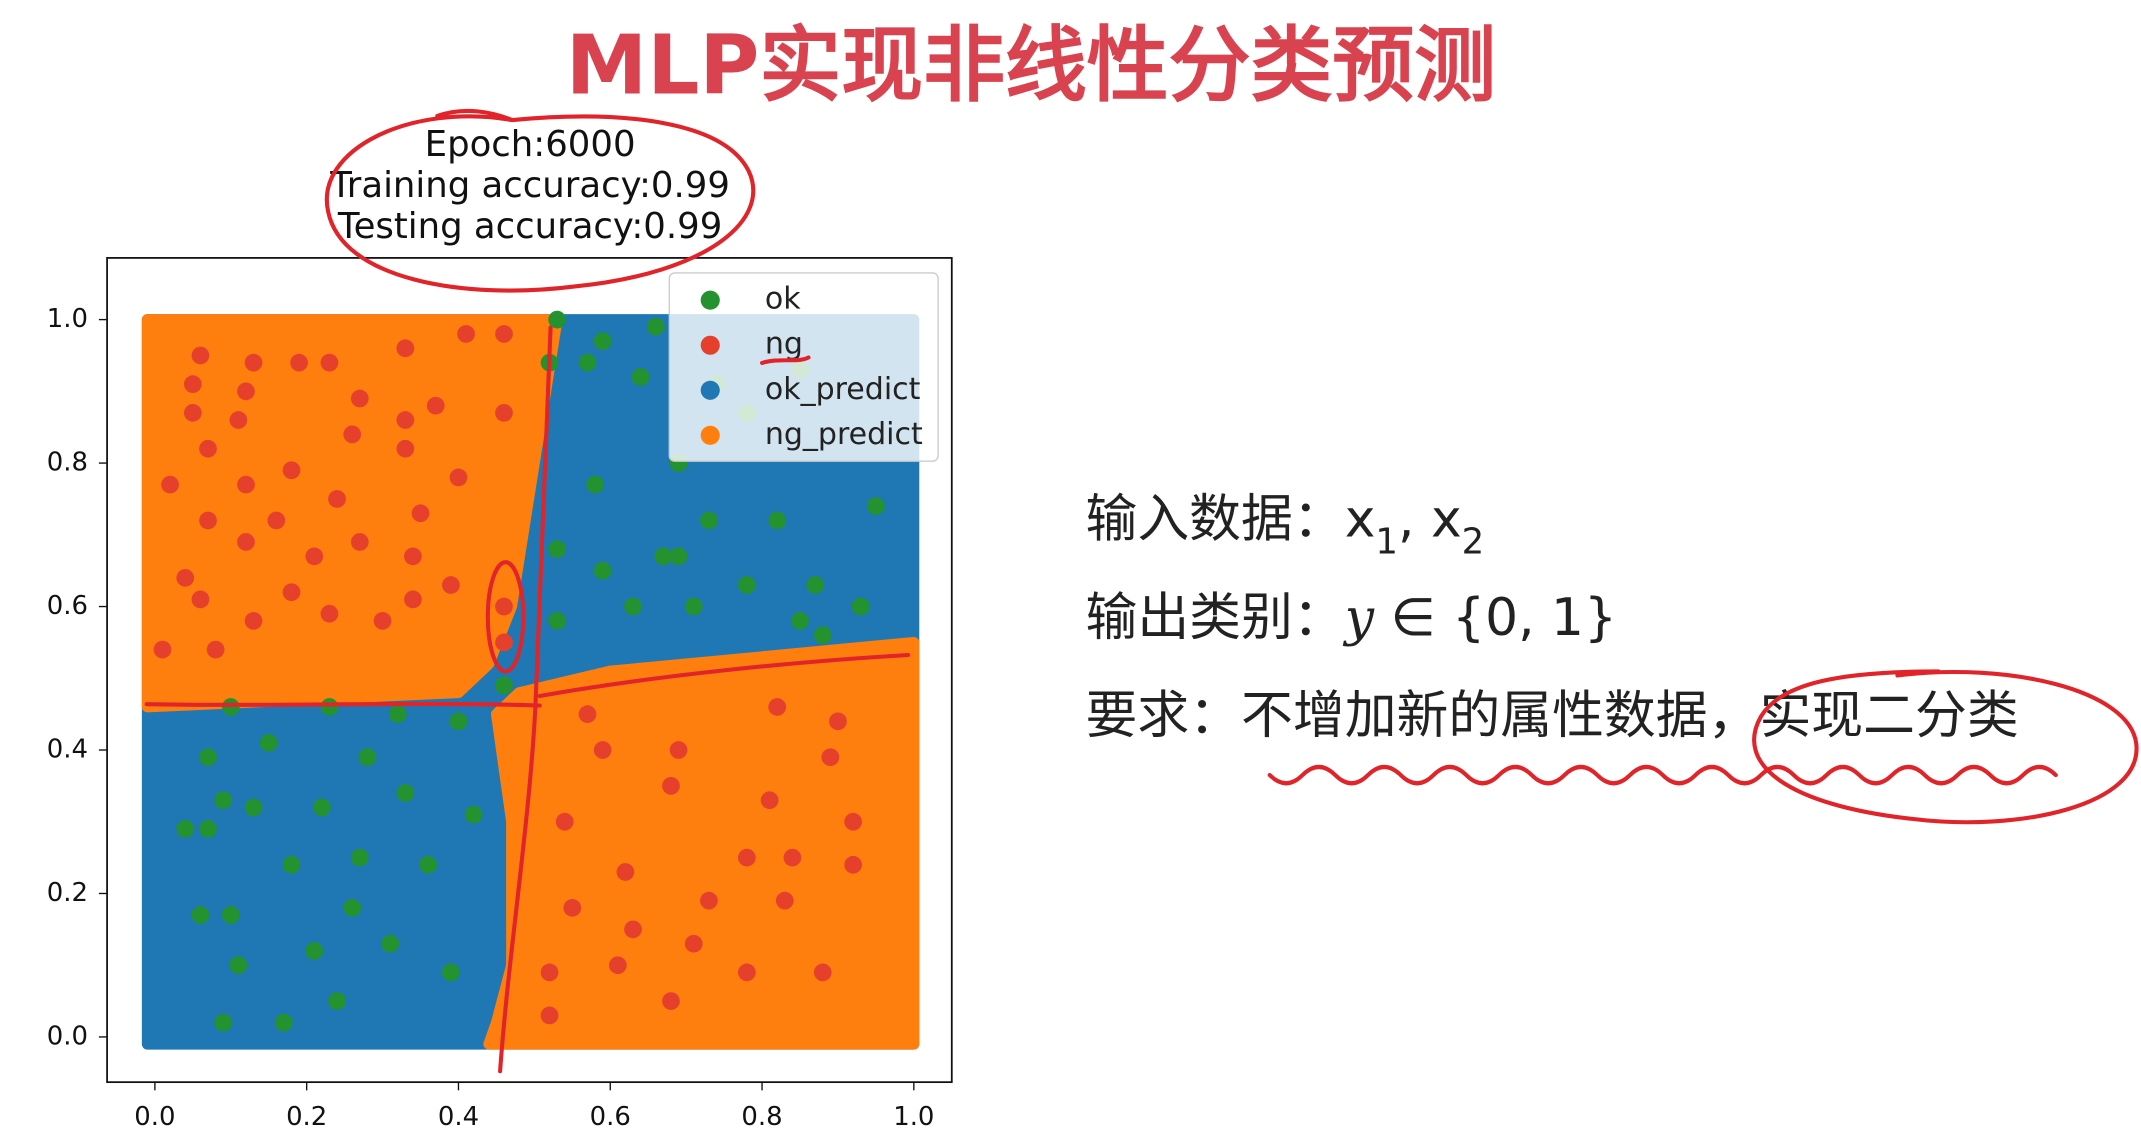  Describe the element at coordinates (1231, 520) in the screenshot. I see `text-part: 输入数据：x` at that location.